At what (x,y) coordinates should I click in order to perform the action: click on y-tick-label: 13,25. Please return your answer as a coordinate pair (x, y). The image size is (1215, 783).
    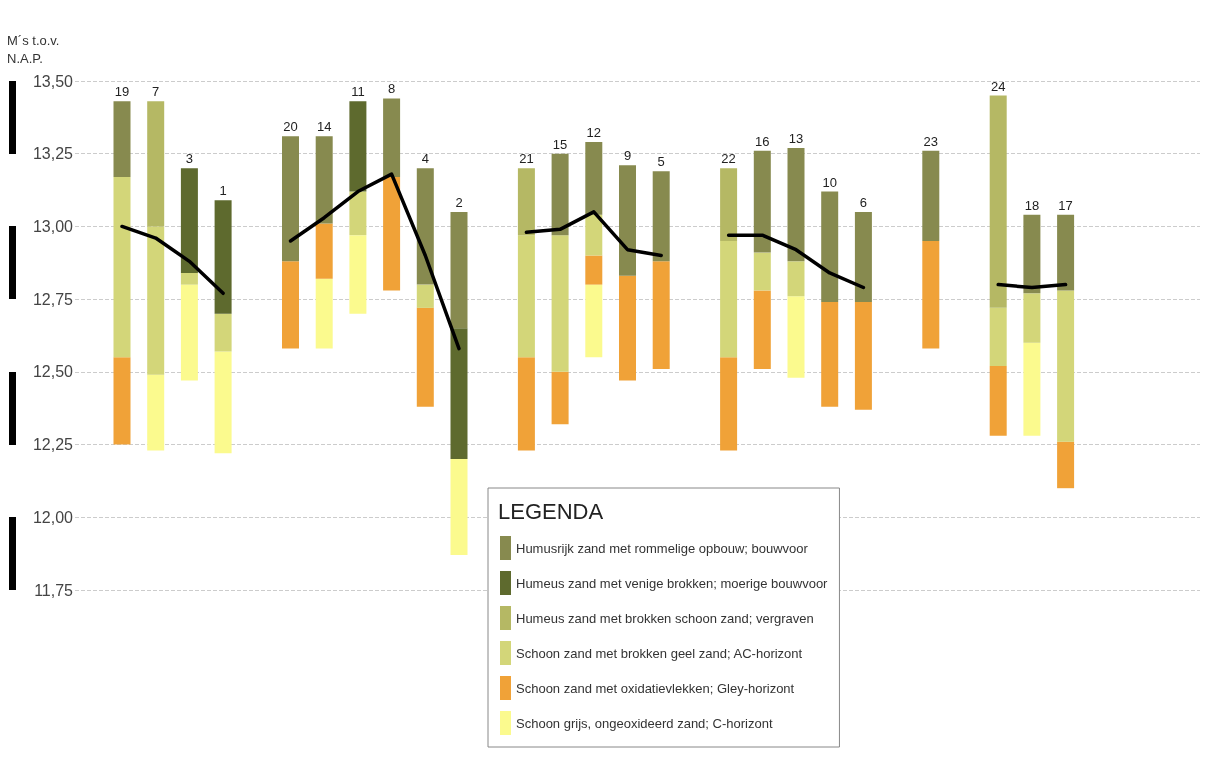
    Looking at the image, I should click on (53, 154).